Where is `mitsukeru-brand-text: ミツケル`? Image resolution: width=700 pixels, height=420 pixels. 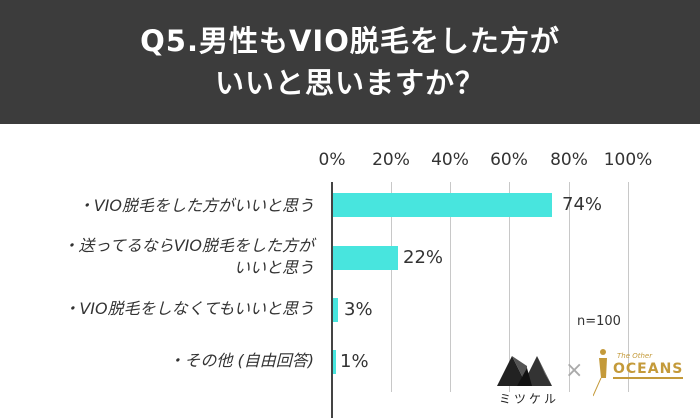
mitsukeru-brand-text: ミツケル is located at coordinates (529, 399).